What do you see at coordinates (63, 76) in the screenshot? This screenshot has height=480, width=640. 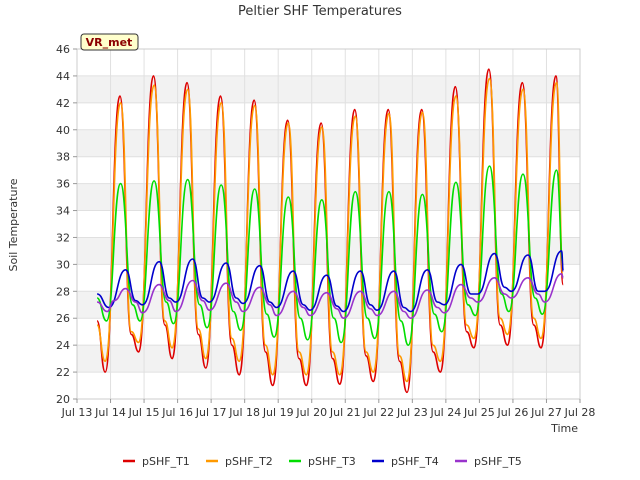 I see `y-tick-label: 44` at bounding box center [63, 76].